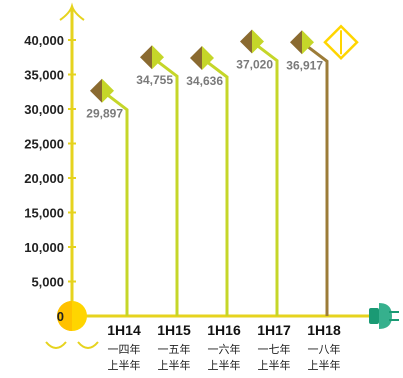 The width and height of the screenshot is (403, 378). I want to click on y-tick-label: 25,000, so click(44, 144).